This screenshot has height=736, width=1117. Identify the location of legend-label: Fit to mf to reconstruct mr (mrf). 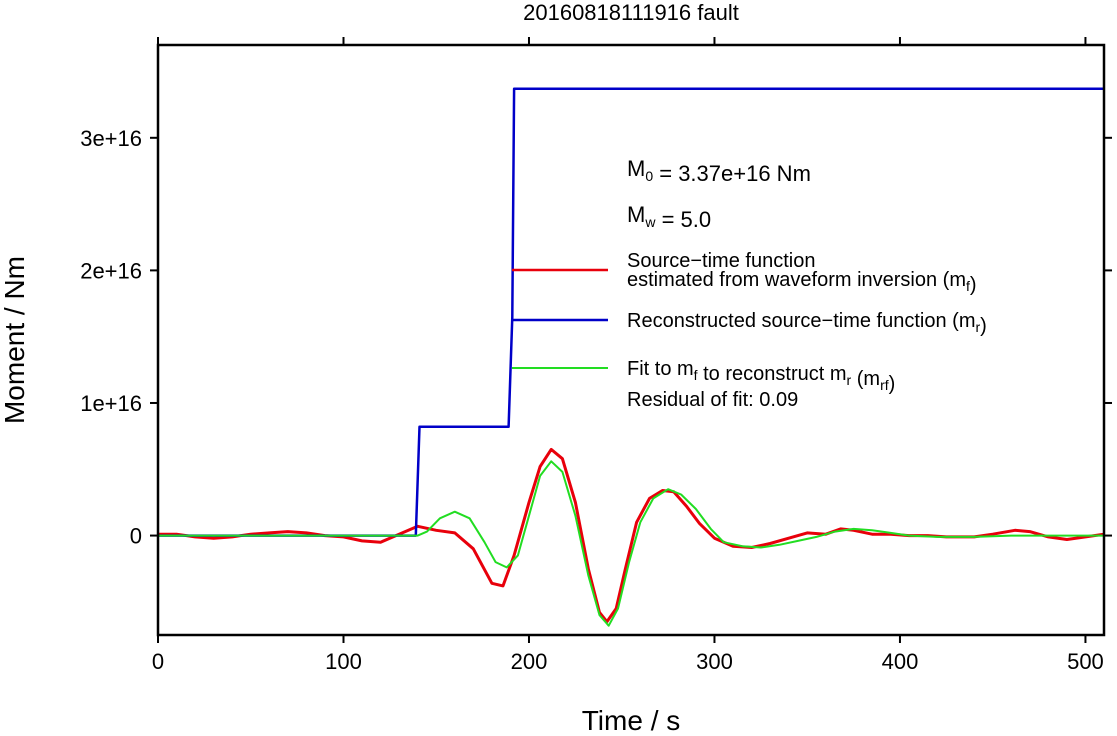
(761, 376).